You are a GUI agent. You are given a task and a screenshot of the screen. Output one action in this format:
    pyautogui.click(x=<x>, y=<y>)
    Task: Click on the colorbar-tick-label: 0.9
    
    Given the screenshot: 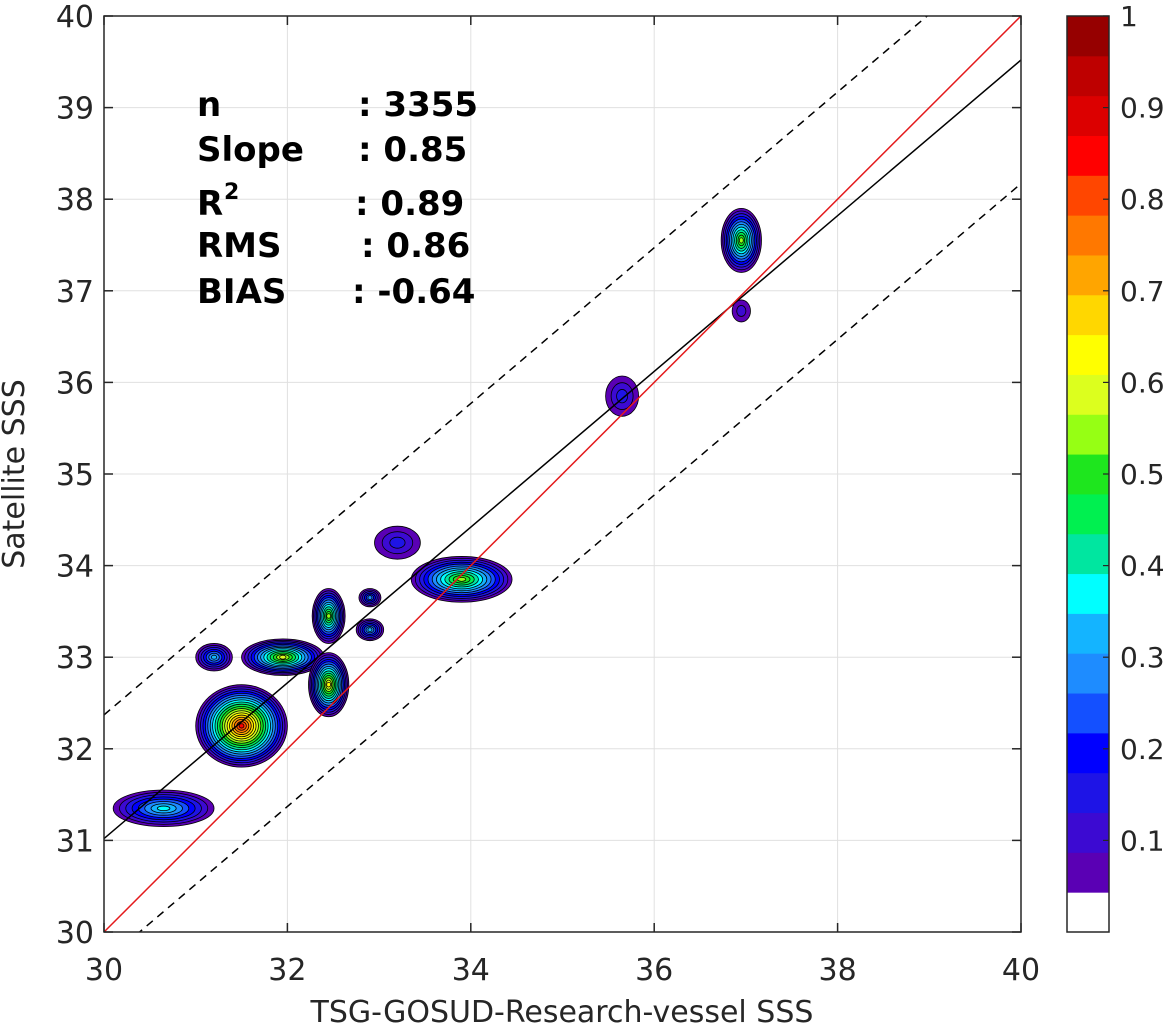 What is the action you would take?
    pyautogui.click(x=1142, y=108)
    